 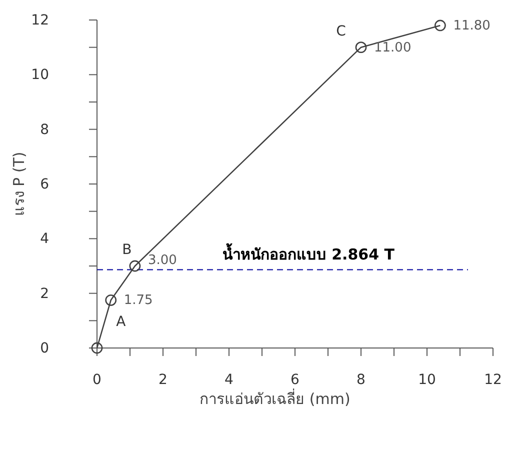 What do you see at coordinates (295, 380) in the screenshot?
I see `x-tick-label: 6` at bounding box center [295, 380].